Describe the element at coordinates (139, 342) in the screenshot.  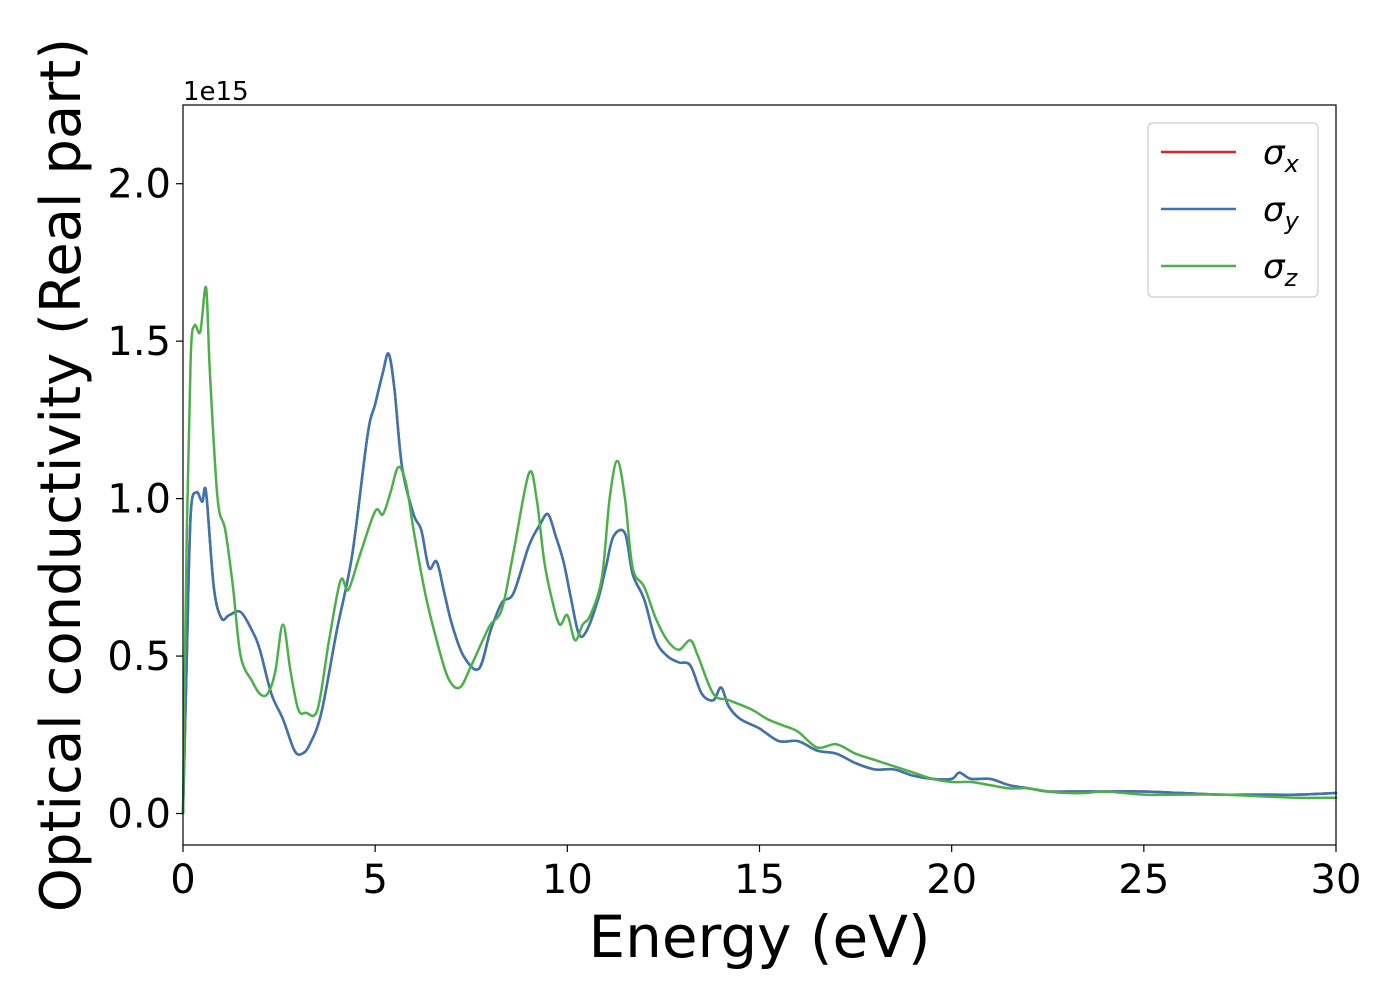
I see `y-tick-label: 1.5` at that location.